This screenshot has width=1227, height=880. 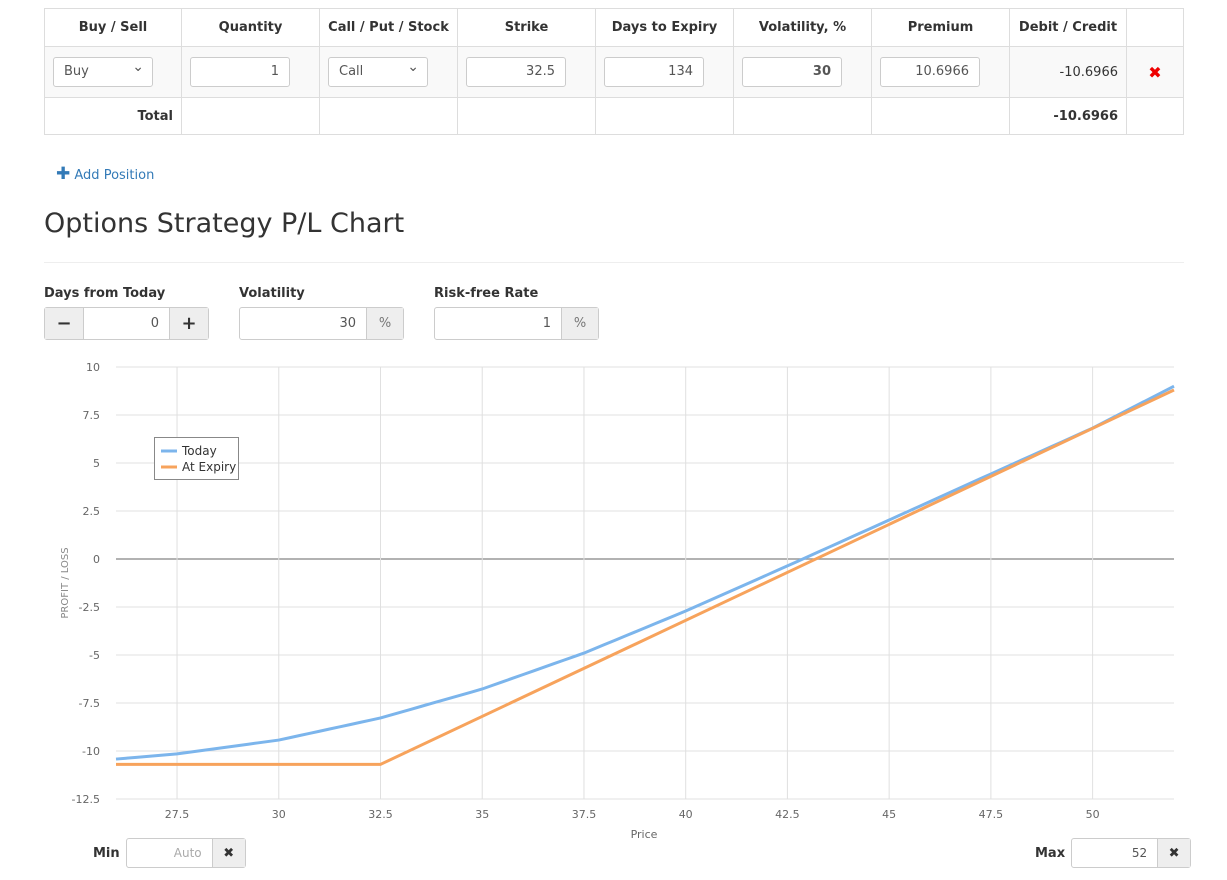 What do you see at coordinates (279, 814) in the screenshot?
I see `x-tick-label: 30` at bounding box center [279, 814].